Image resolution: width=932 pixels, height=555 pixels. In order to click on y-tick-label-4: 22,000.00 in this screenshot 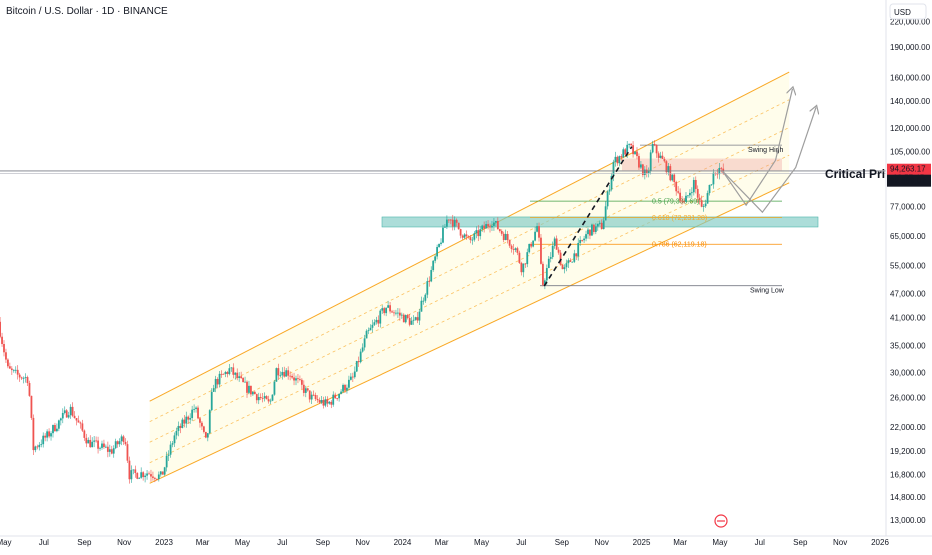, I will do `click(908, 427)`.